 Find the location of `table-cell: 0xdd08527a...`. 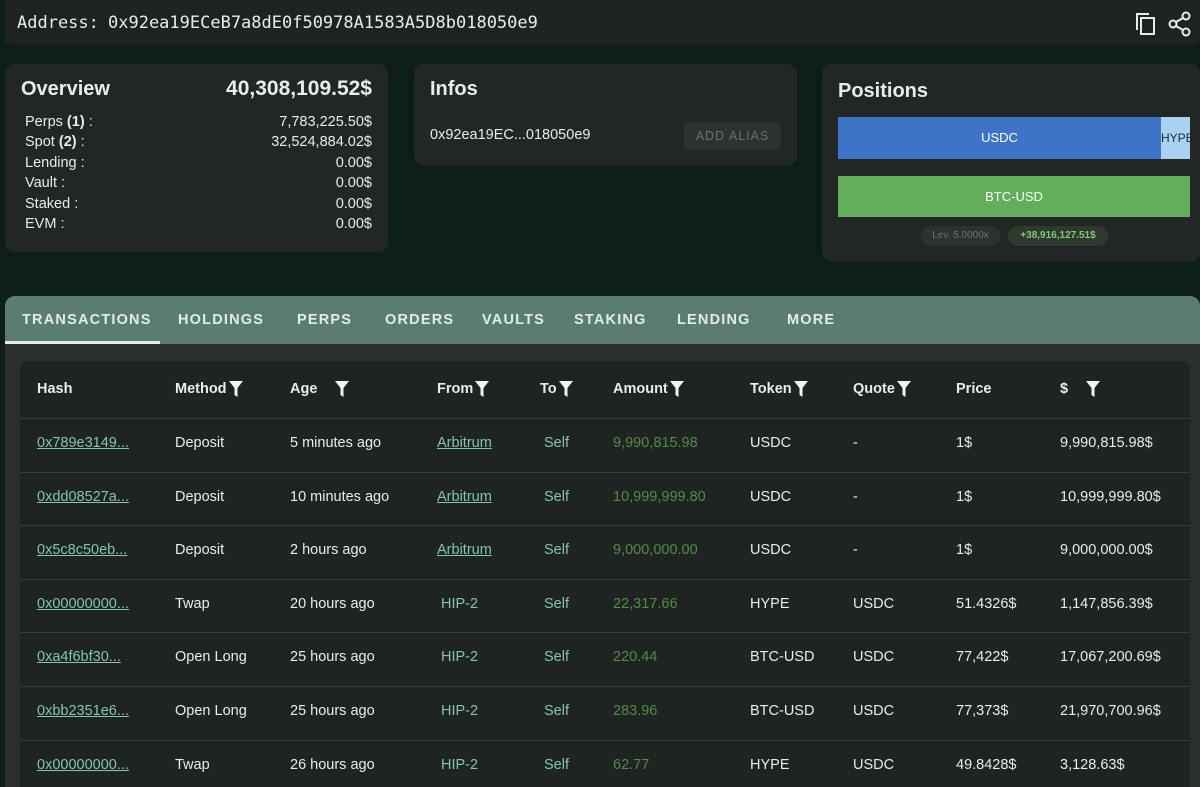

table-cell: 0xdd08527a... is located at coordinates (83, 496).